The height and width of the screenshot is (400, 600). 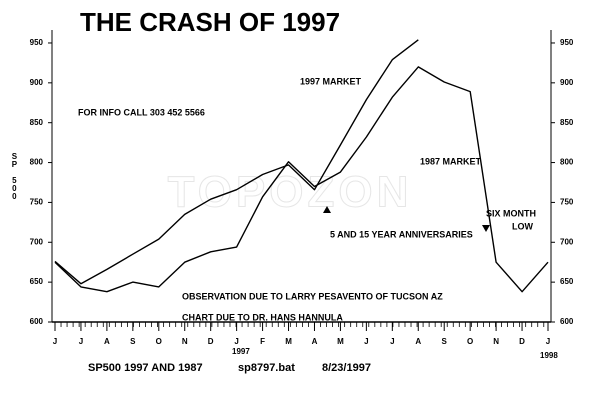 What do you see at coordinates (331, 81) in the screenshot?
I see `series-label: 1997 MARKET` at bounding box center [331, 81].